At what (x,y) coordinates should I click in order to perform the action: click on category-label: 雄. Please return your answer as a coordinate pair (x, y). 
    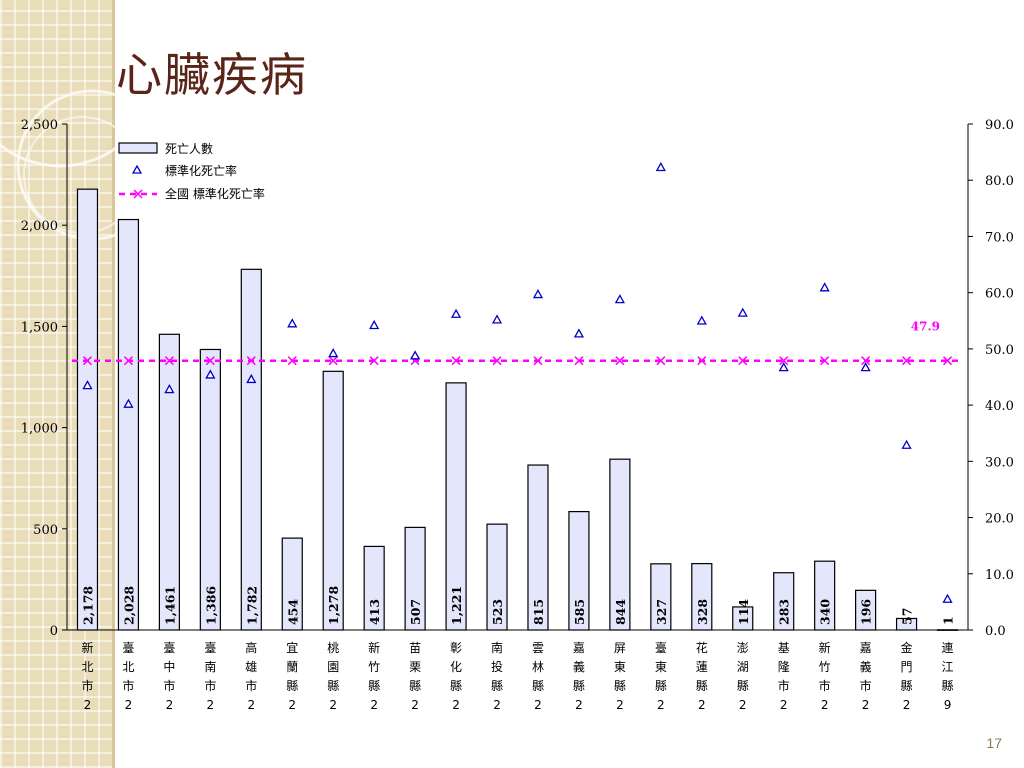
    Looking at the image, I should click on (251, 666).